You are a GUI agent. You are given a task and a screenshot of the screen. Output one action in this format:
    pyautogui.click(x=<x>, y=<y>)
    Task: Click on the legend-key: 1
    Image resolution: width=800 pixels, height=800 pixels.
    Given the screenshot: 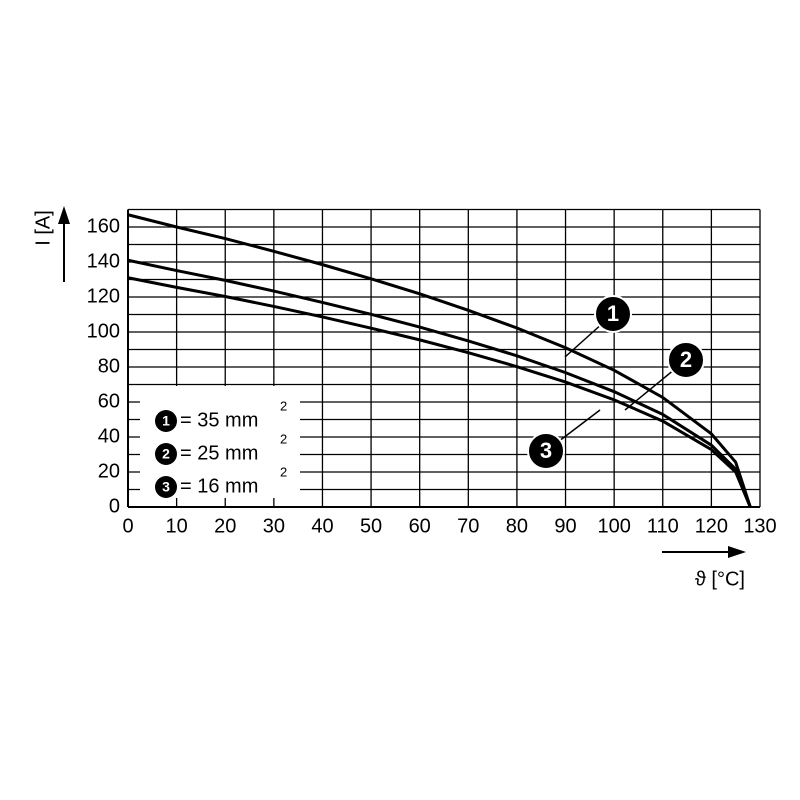 What is the action you would take?
    pyautogui.click(x=166, y=421)
    